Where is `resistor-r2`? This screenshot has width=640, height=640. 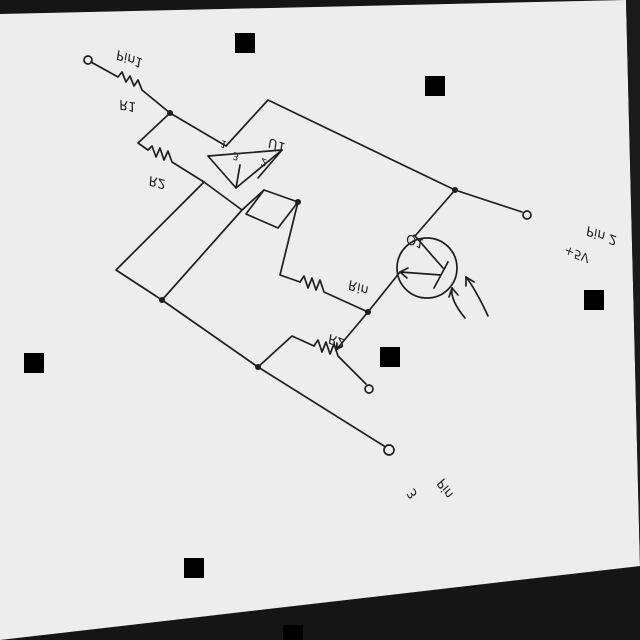
resistor-r2 is located at coordinates (340, 362).